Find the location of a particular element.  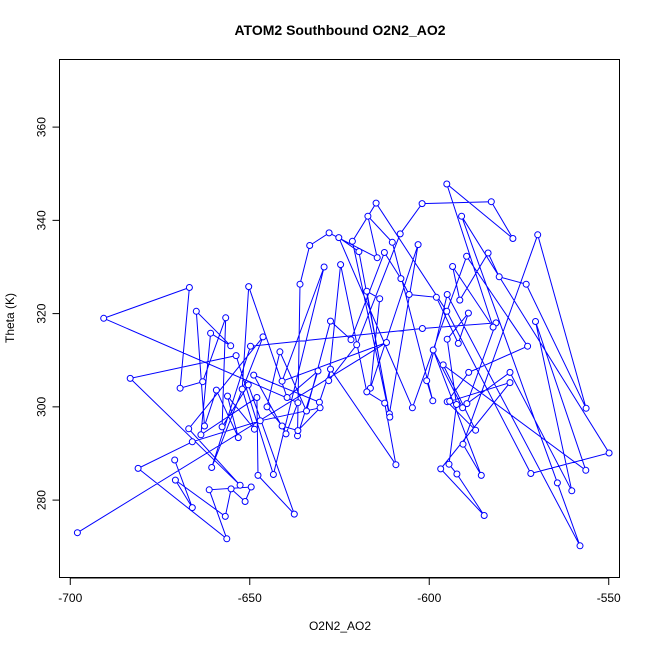

y-axis: 280 300 320 340 360 is located at coordinates (47, 313).